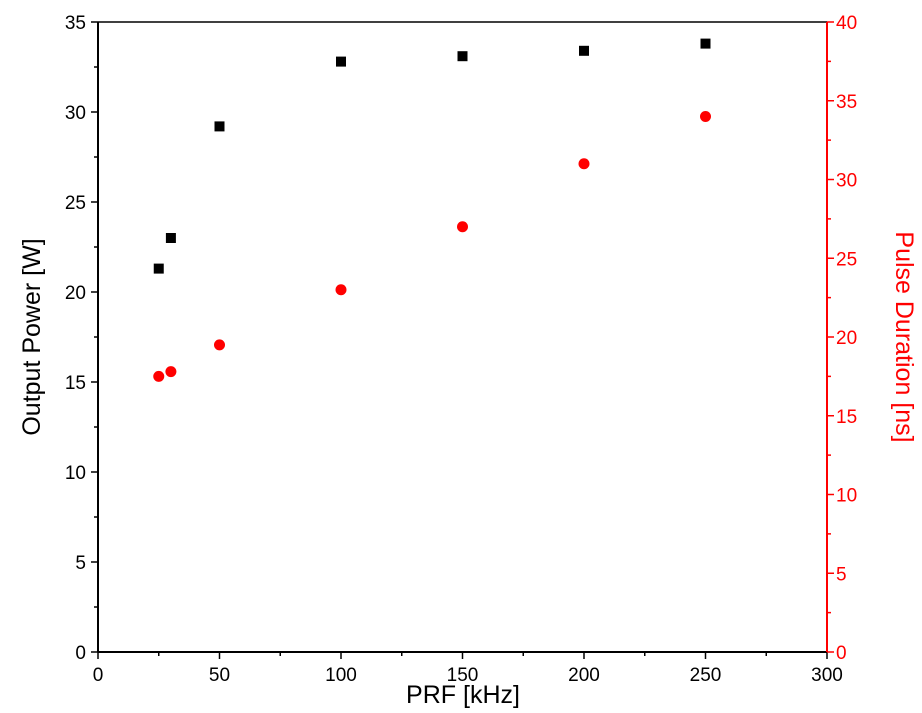 The width and height of the screenshot is (922, 713). Describe the element at coordinates (584, 675) in the screenshot. I see `x-tick-label: 200` at that location.